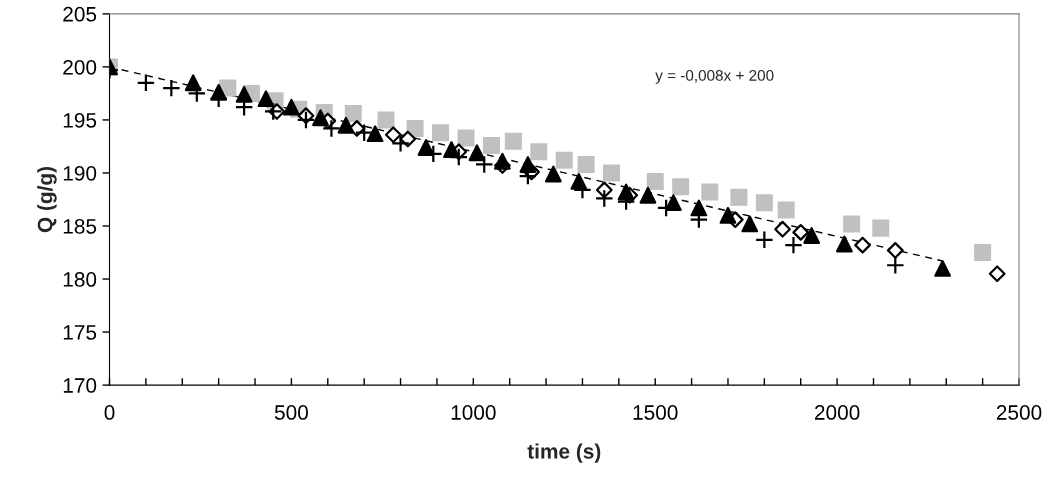  Describe the element at coordinates (837, 412) in the screenshot. I see `x-tick-label: 2000` at that location.